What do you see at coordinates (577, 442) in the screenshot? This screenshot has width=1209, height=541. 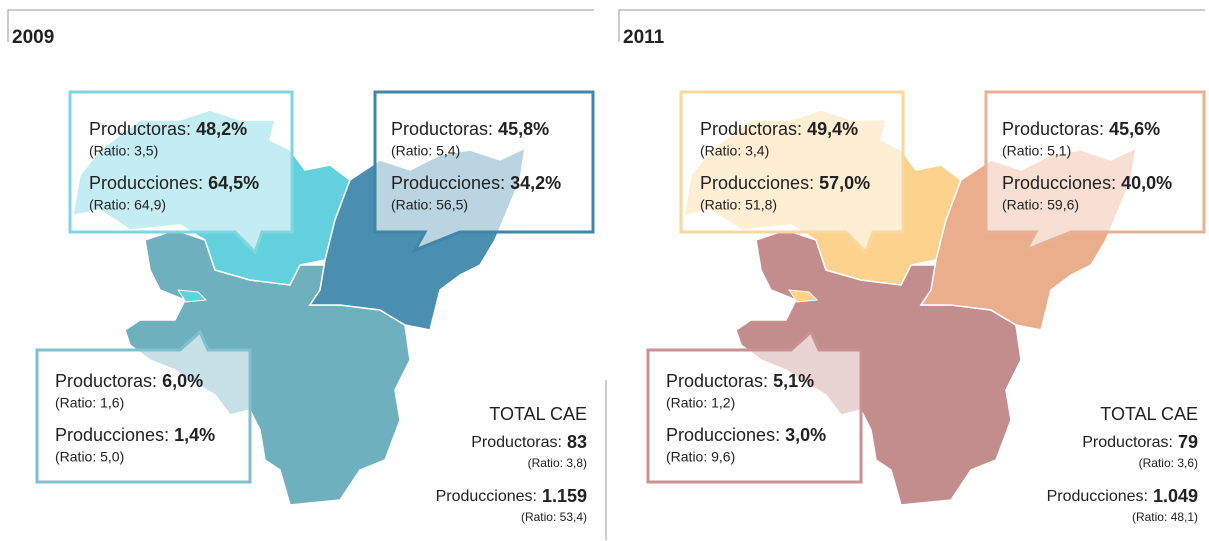 I see `value: 83` at bounding box center [577, 442].